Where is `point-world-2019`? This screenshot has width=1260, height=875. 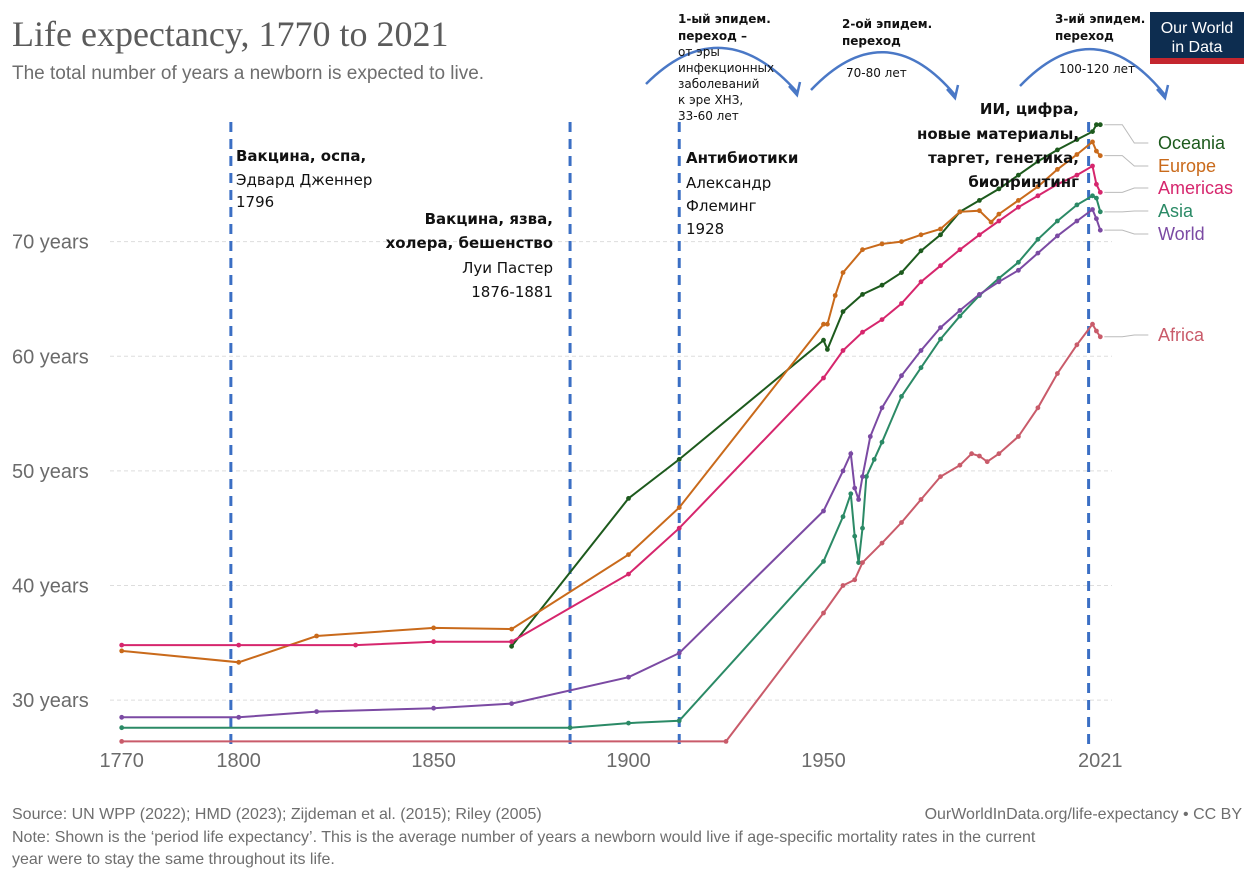
point-world-2019 is located at coordinates (1092, 209).